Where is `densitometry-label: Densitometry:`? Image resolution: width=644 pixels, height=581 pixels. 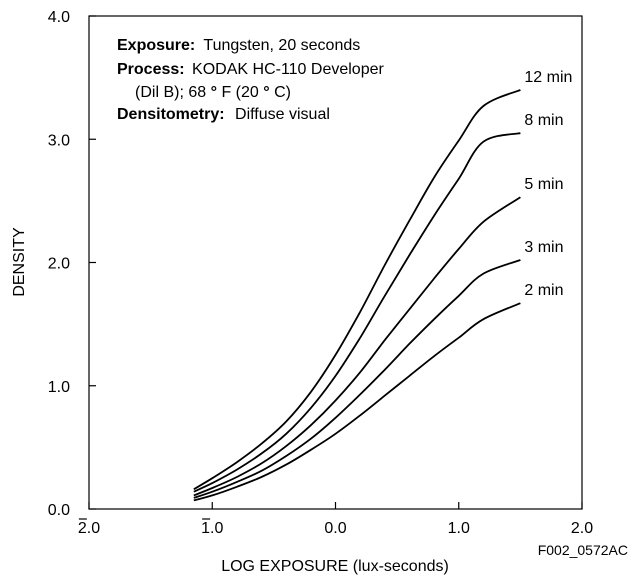 densitometry-label: Densitometry: is located at coordinates (171, 114).